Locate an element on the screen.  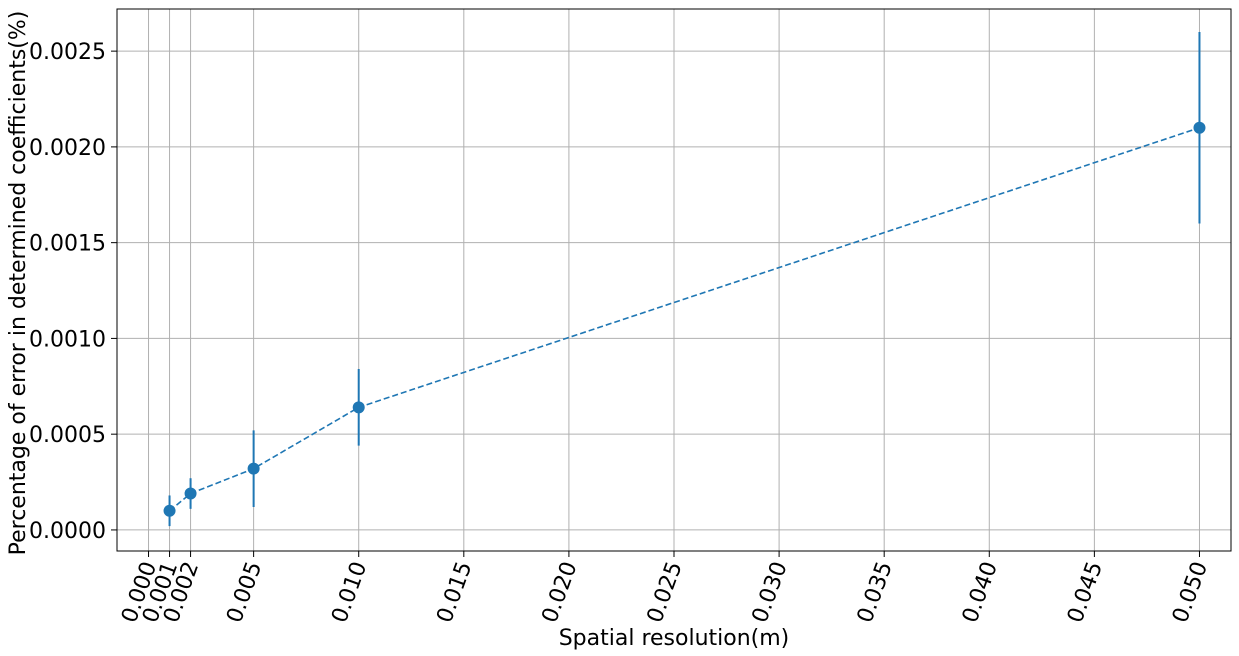
x-tick-label: 0.025 is located at coordinates (665, 593).